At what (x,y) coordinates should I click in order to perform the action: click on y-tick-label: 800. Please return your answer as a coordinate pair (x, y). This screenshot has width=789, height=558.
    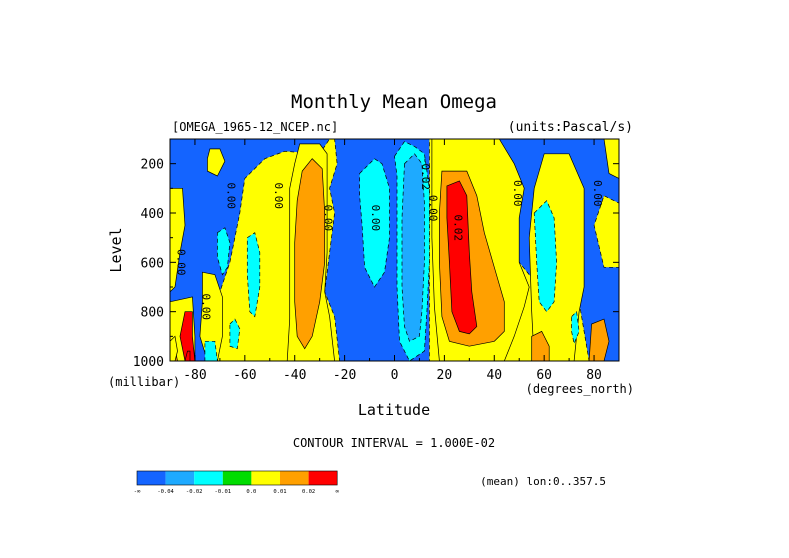
    Looking at the image, I should click on (152, 313).